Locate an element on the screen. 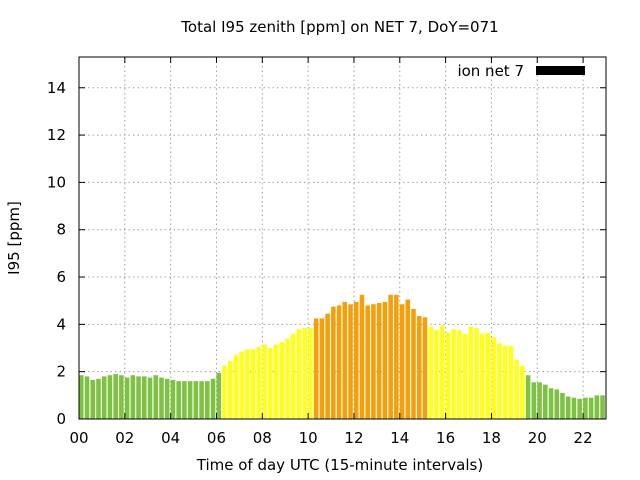 The image size is (640, 480). x-tick-label: 20 is located at coordinates (537, 438).